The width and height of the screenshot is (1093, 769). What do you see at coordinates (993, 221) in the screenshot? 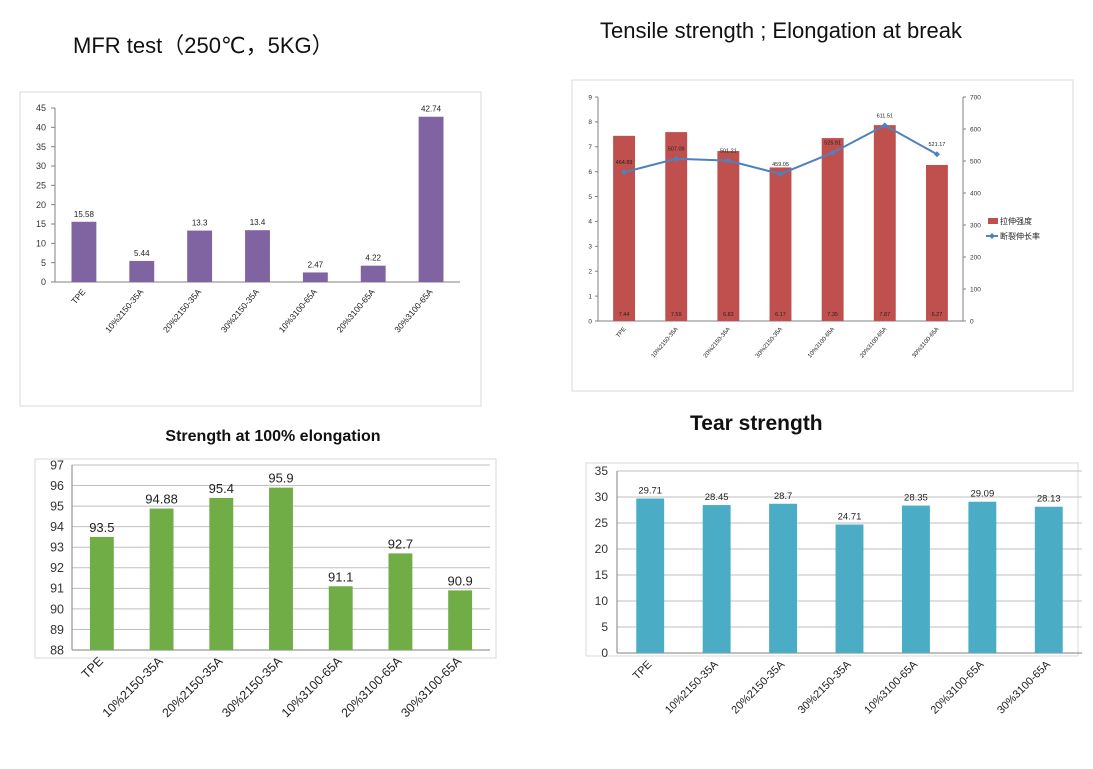
I see `legend-swatch-bars` at bounding box center [993, 221].